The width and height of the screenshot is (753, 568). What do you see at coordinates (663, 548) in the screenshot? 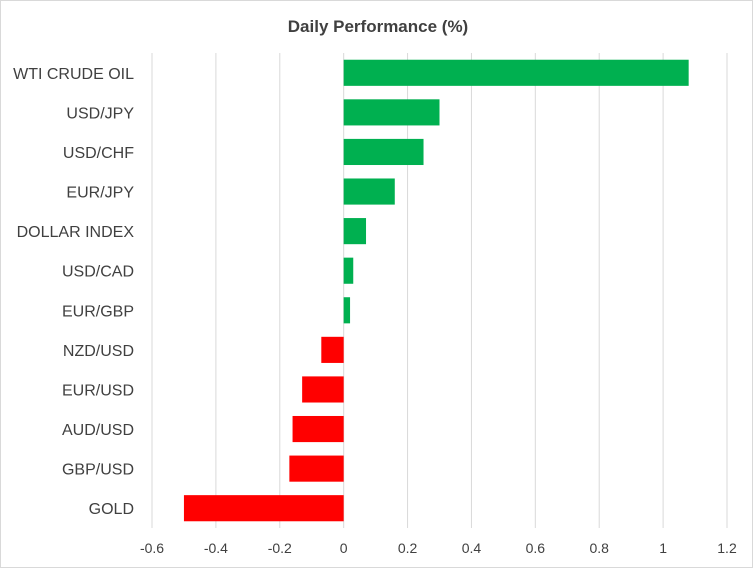
I see `x-tick-label: 1` at bounding box center [663, 548].